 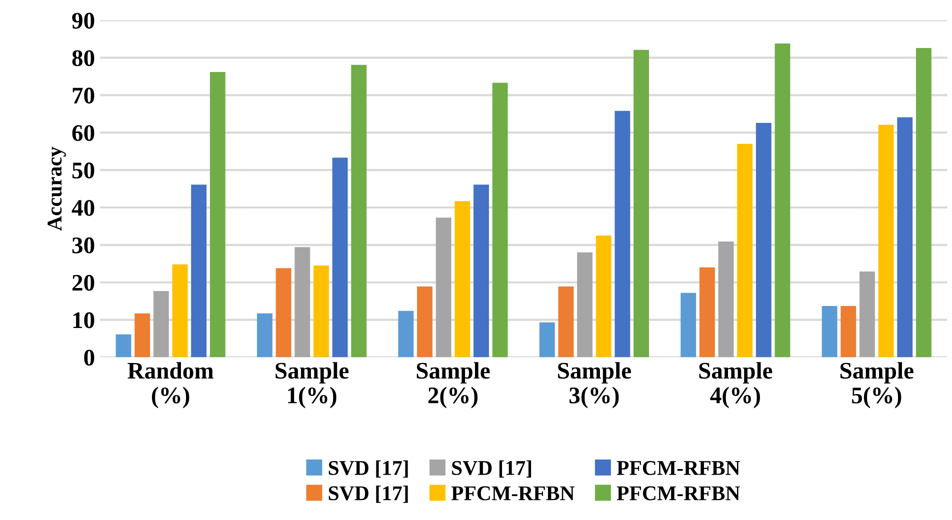 What do you see at coordinates (83, 208) in the screenshot?
I see `y-tick-label: 40` at bounding box center [83, 208].